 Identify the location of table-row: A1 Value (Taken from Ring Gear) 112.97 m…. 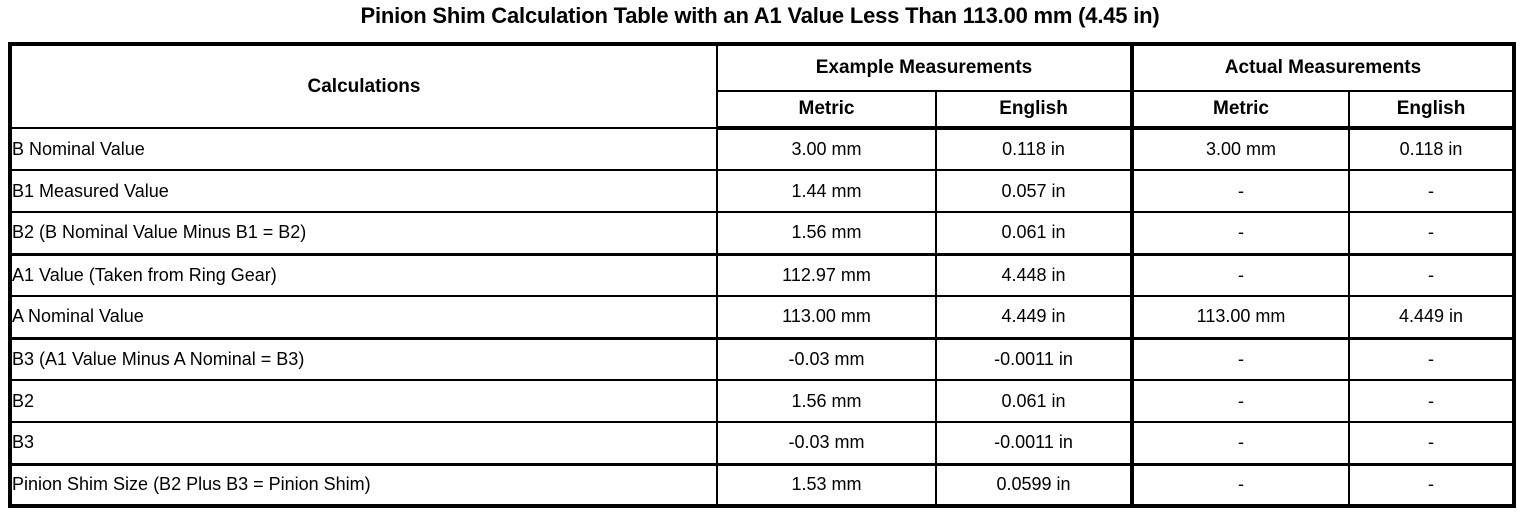
(762, 275).